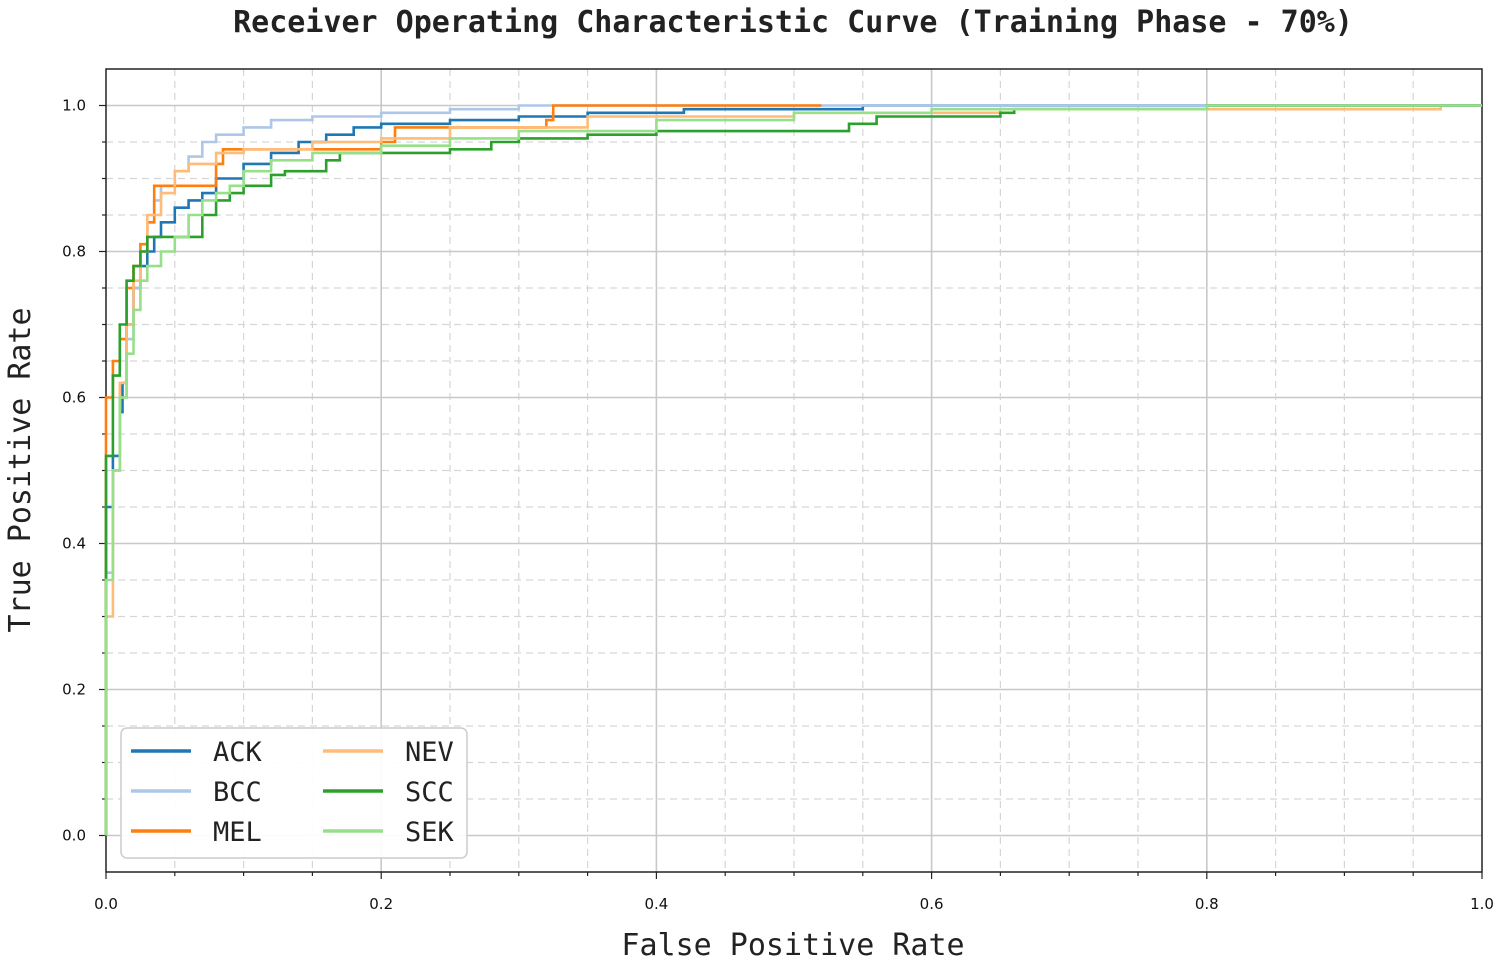 This screenshot has width=1500, height=961. I want to click on y-tick-label: 0.0, so click(74, 836).